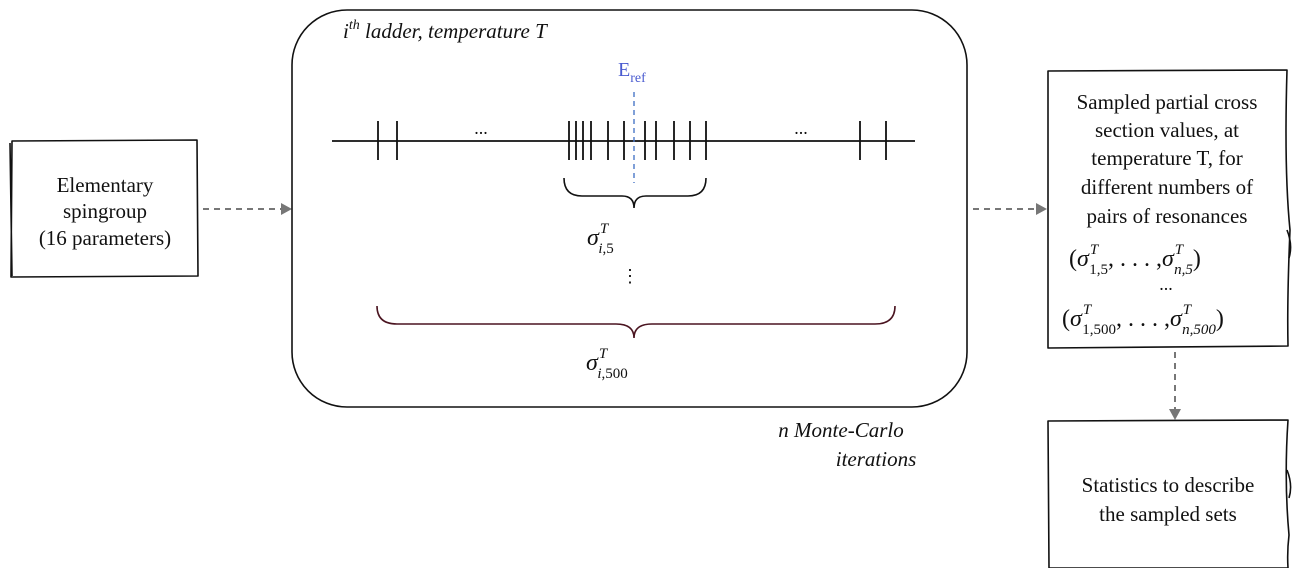  I want to click on resonance-ticks, so click(632, 140).